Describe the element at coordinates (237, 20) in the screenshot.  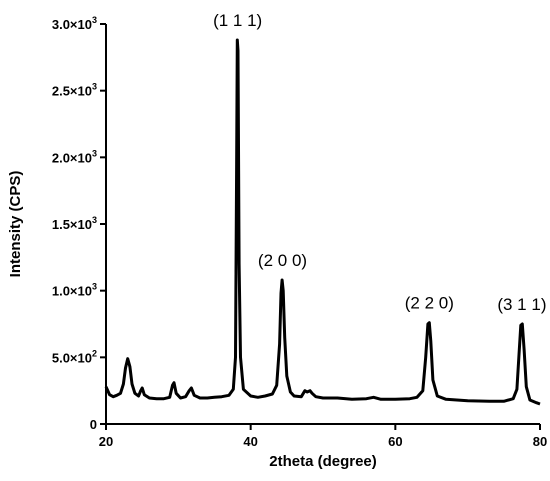
I see `peak-label: (1 1 1)` at that location.